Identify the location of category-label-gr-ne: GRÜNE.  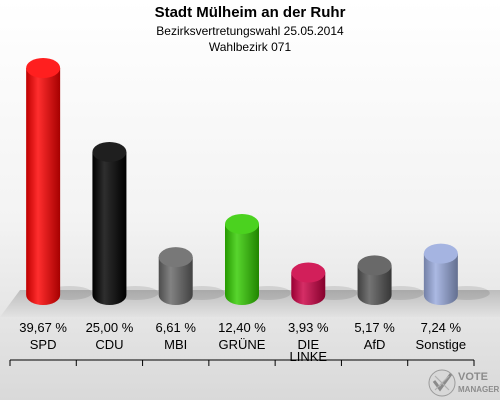
(242, 344).